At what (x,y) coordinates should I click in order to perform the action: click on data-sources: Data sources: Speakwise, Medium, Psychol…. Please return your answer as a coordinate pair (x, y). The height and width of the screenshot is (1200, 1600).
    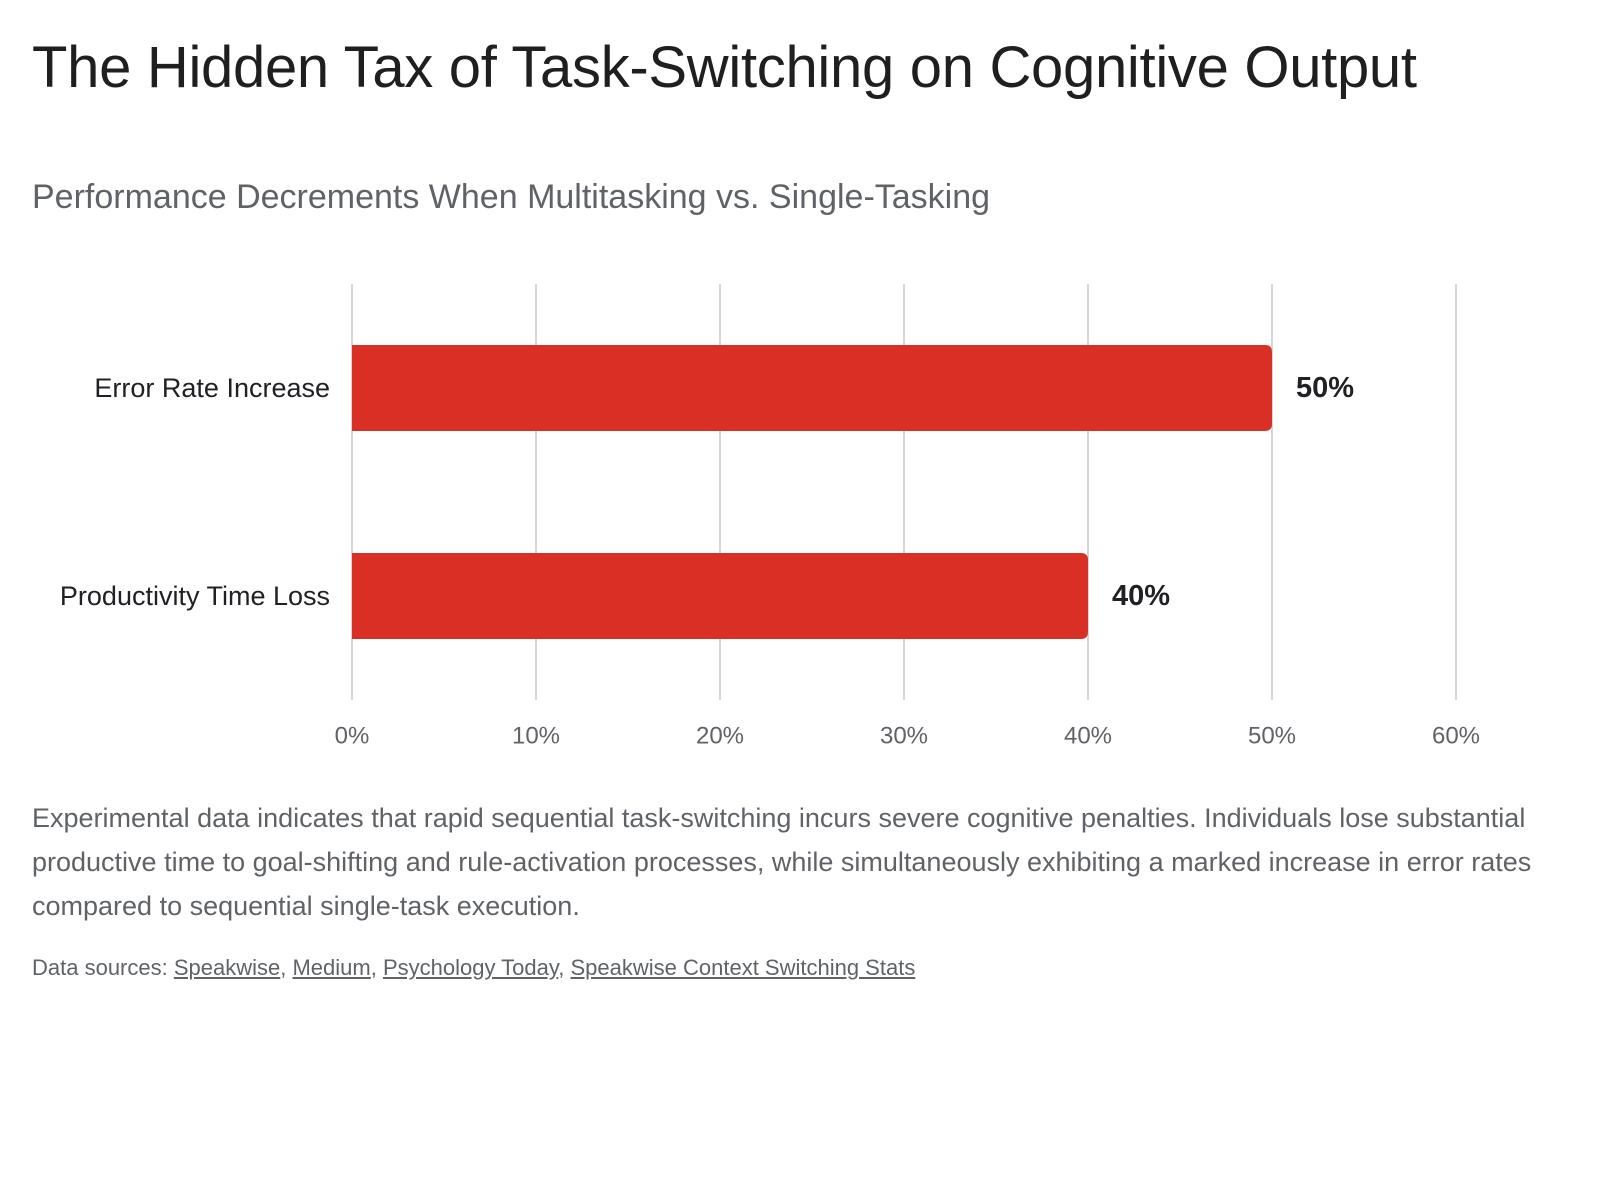
    Looking at the image, I should click on (474, 967).